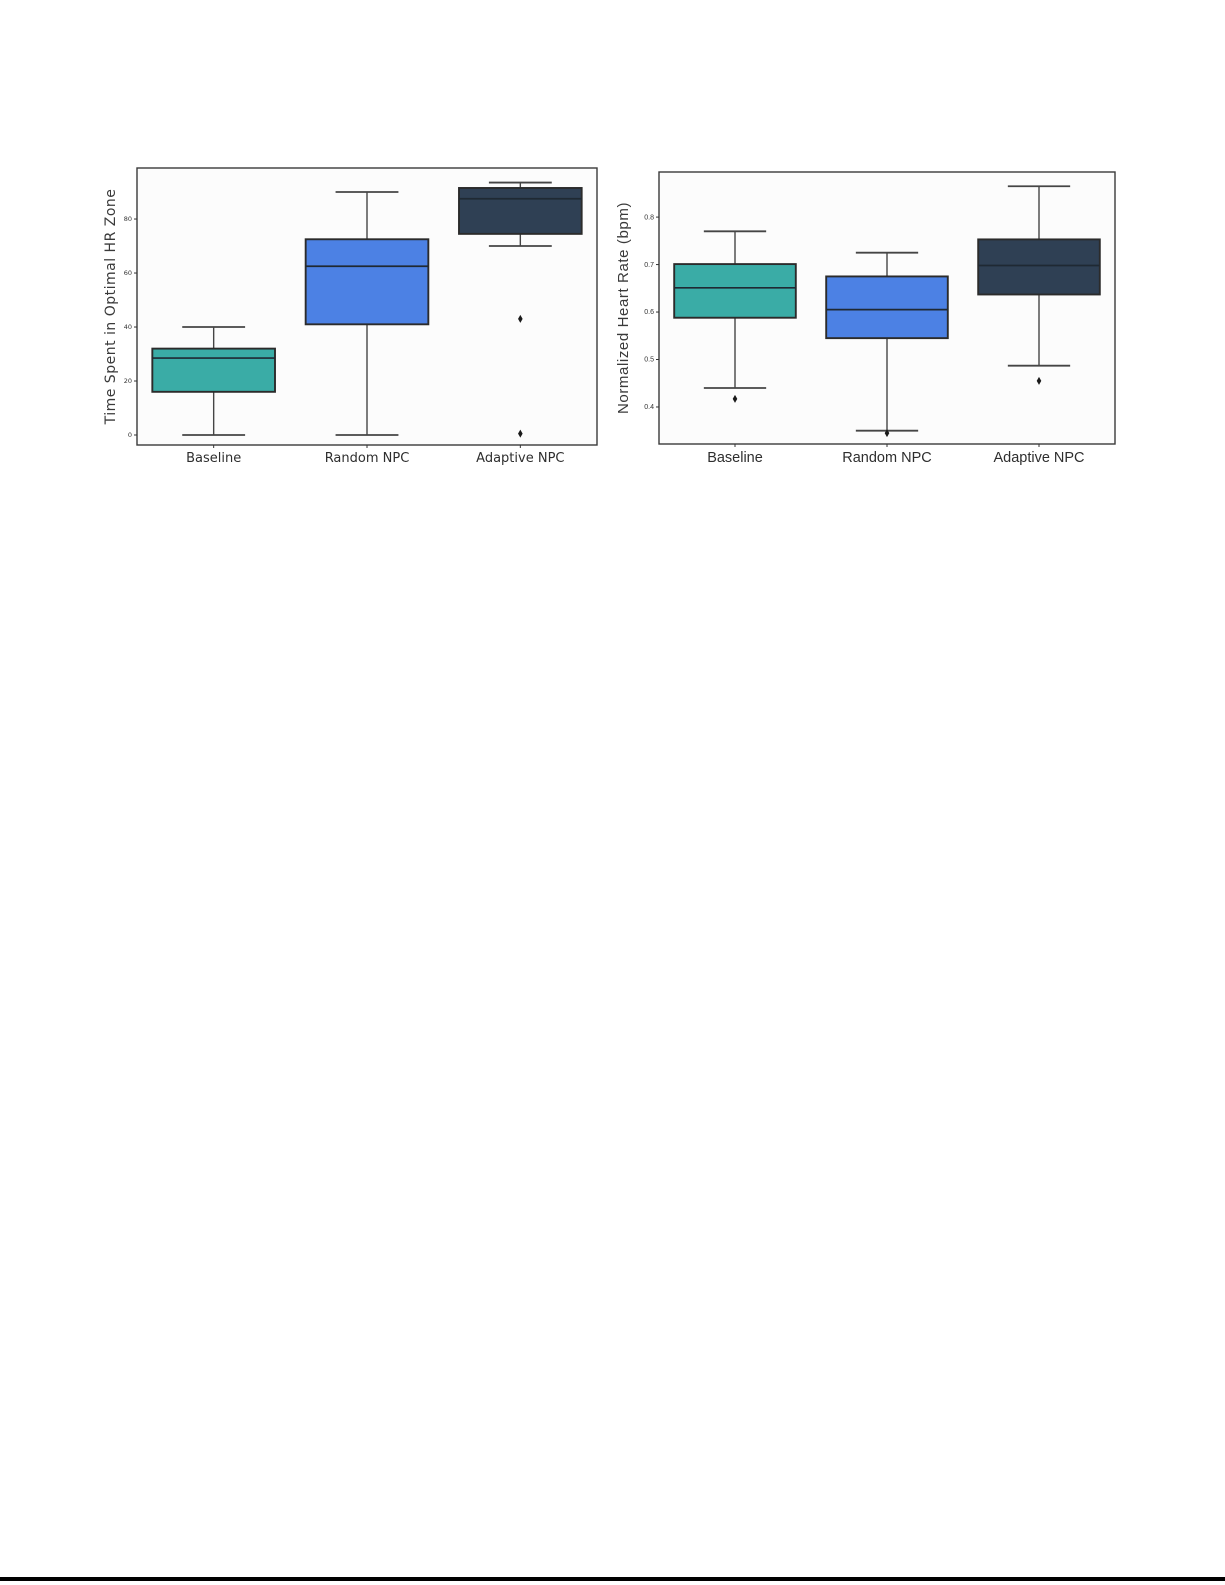 The image size is (1225, 1585). What do you see at coordinates (649, 265) in the screenshot?
I see `y-tick-label: 0.7` at bounding box center [649, 265].